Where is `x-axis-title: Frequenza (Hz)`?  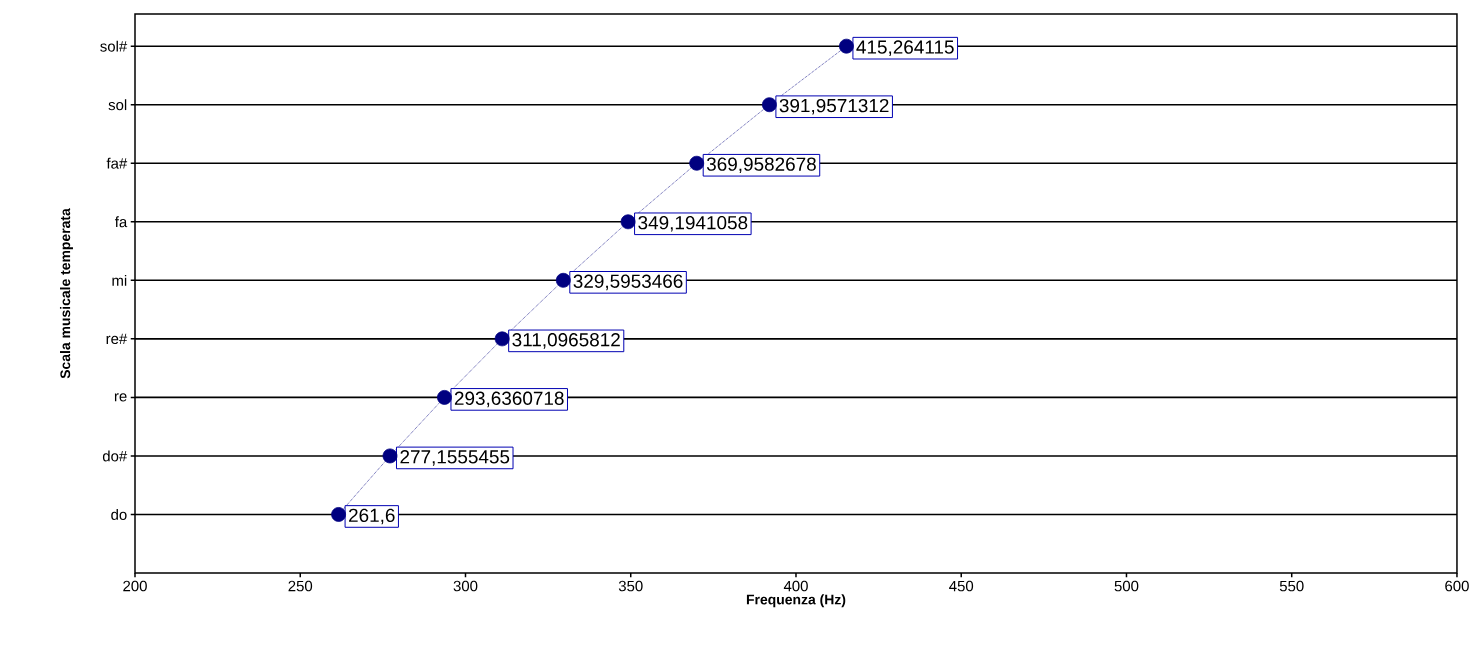
x-axis-title: Frequenza (Hz) is located at coordinates (796, 601).